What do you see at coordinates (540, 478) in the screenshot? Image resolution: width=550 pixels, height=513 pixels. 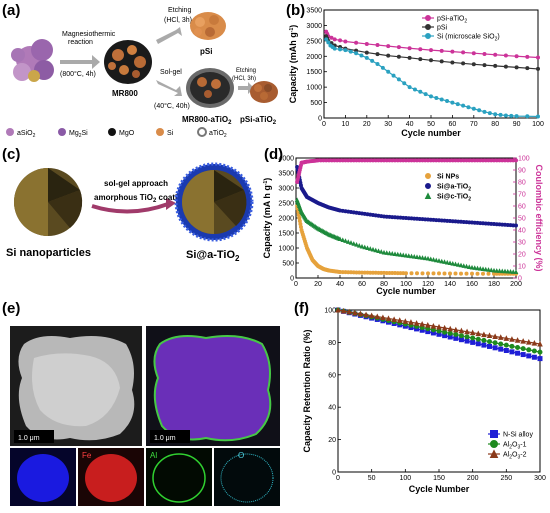 I see `x-tick-label: 300` at bounding box center [540, 478].